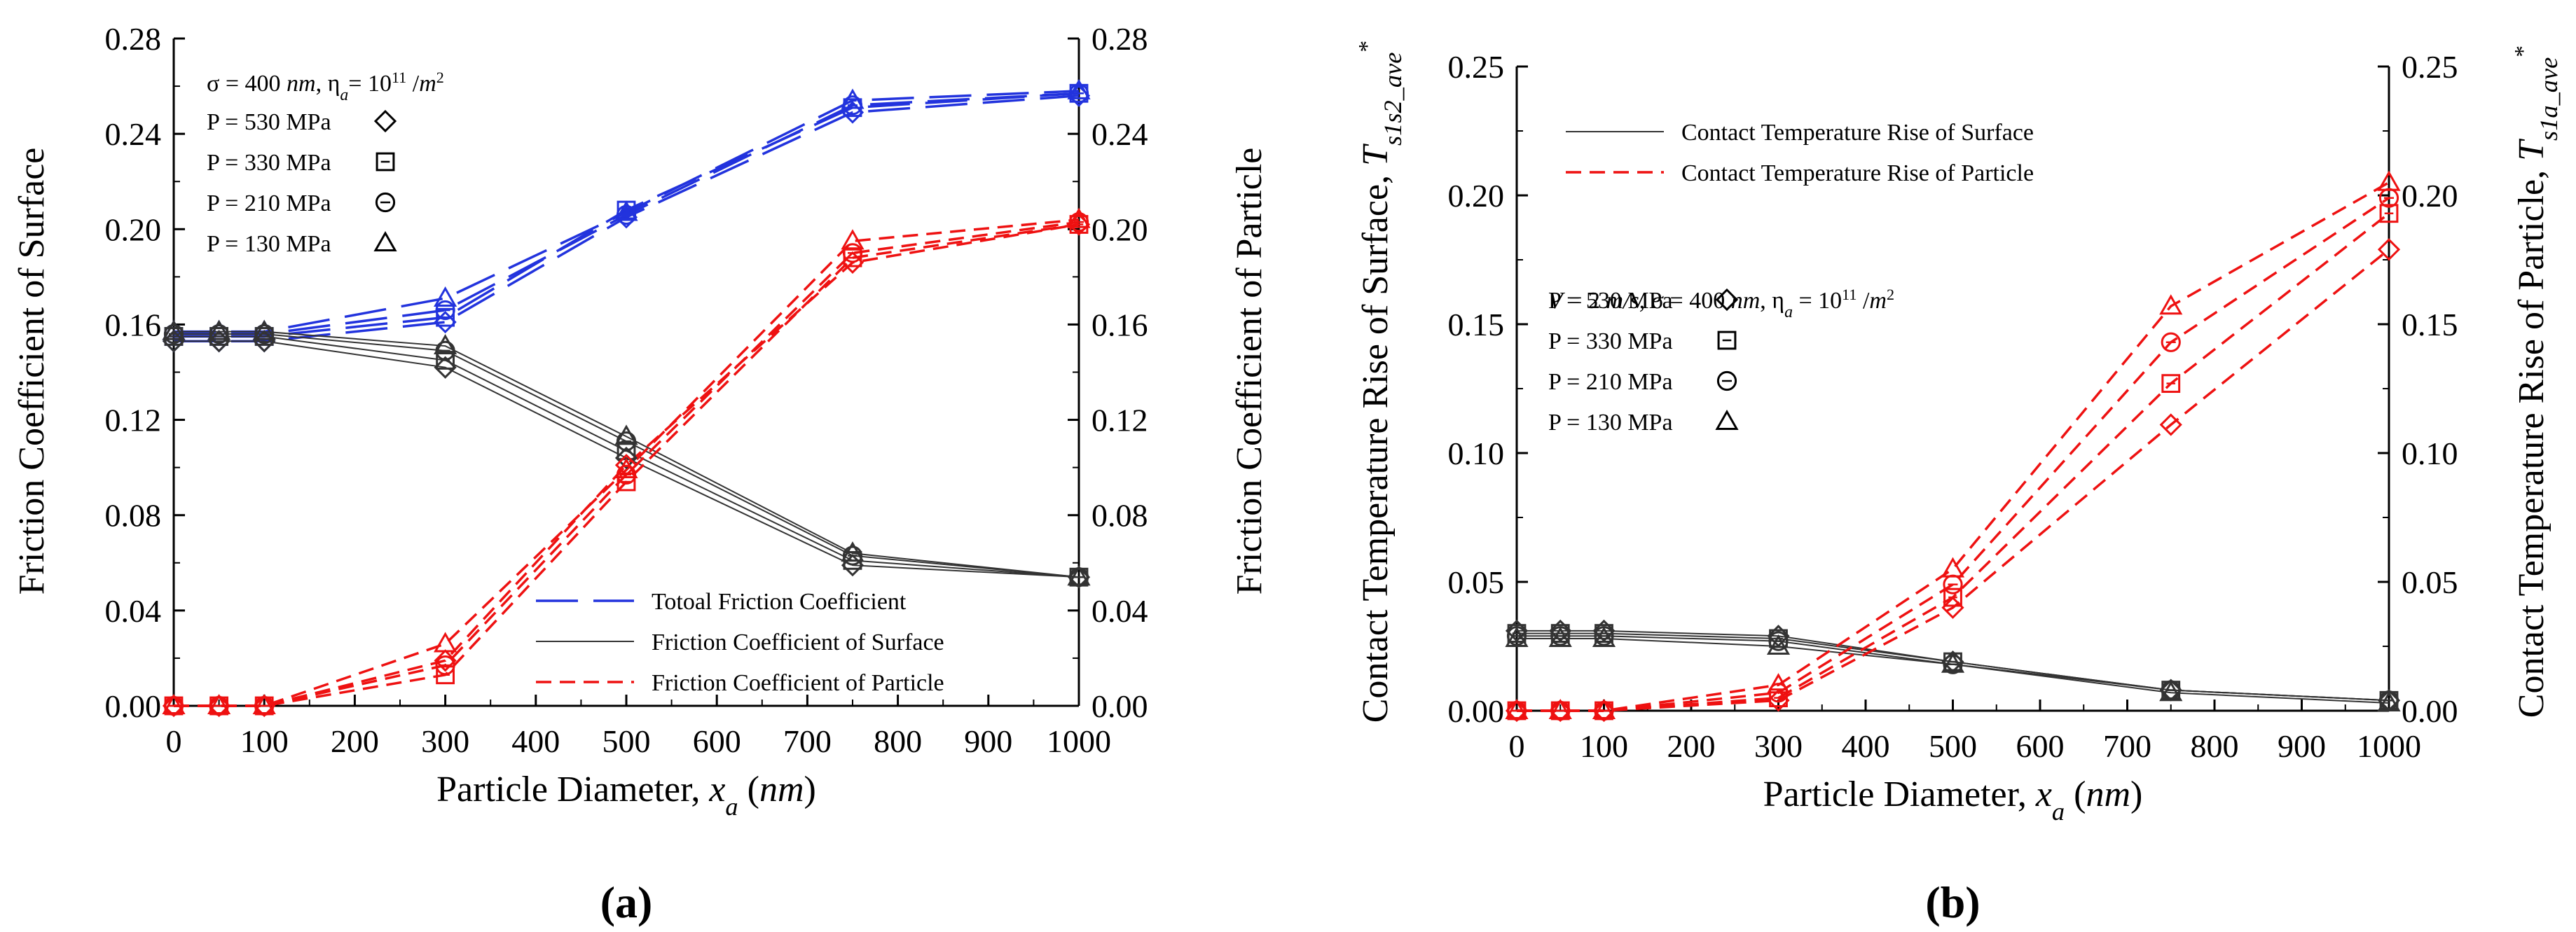  Describe the element at coordinates (2127, 746) in the screenshot. I see `x-tick-label: 700` at that location.